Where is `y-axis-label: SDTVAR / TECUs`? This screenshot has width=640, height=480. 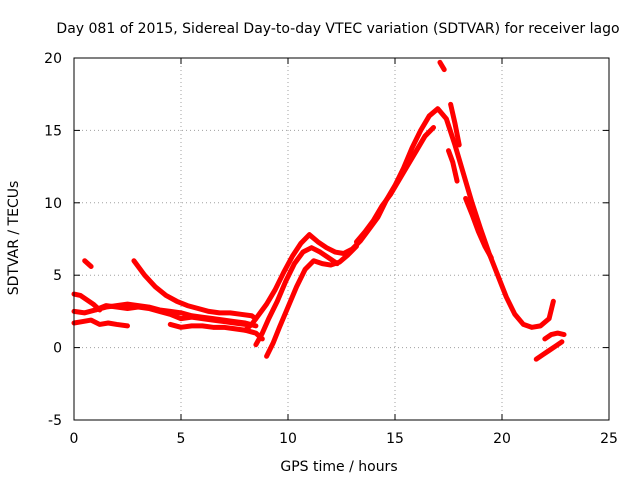
y-axis-label: SDTVAR / TECUs is located at coordinates (14, 238).